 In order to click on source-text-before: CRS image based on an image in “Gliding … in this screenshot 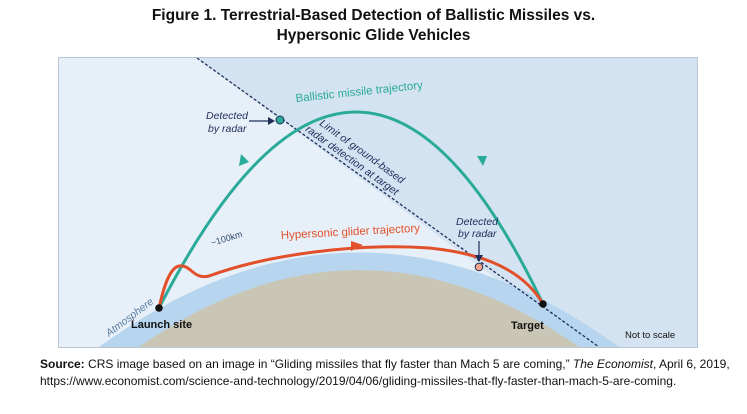, I will do `click(328, 364)`.